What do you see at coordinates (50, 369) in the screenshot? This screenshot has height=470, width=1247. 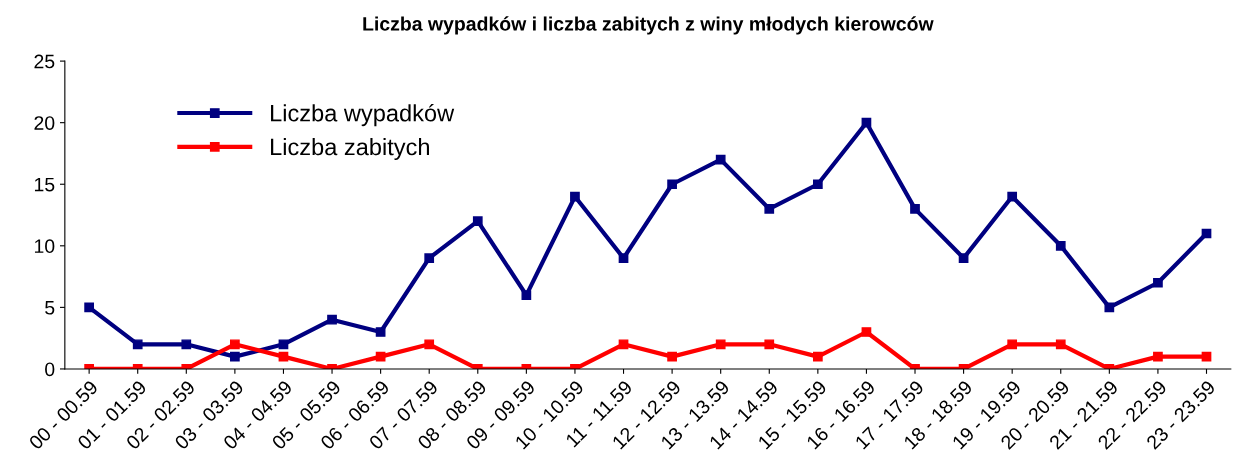 I see `y-tick-label: 0` at bounding box center [50, 369].